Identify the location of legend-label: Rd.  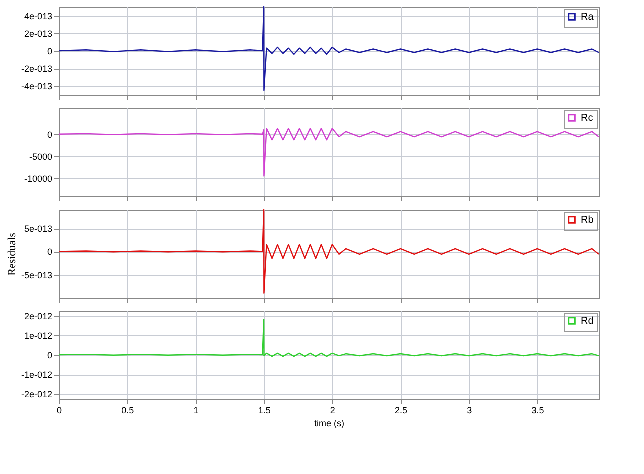
(587, 321).